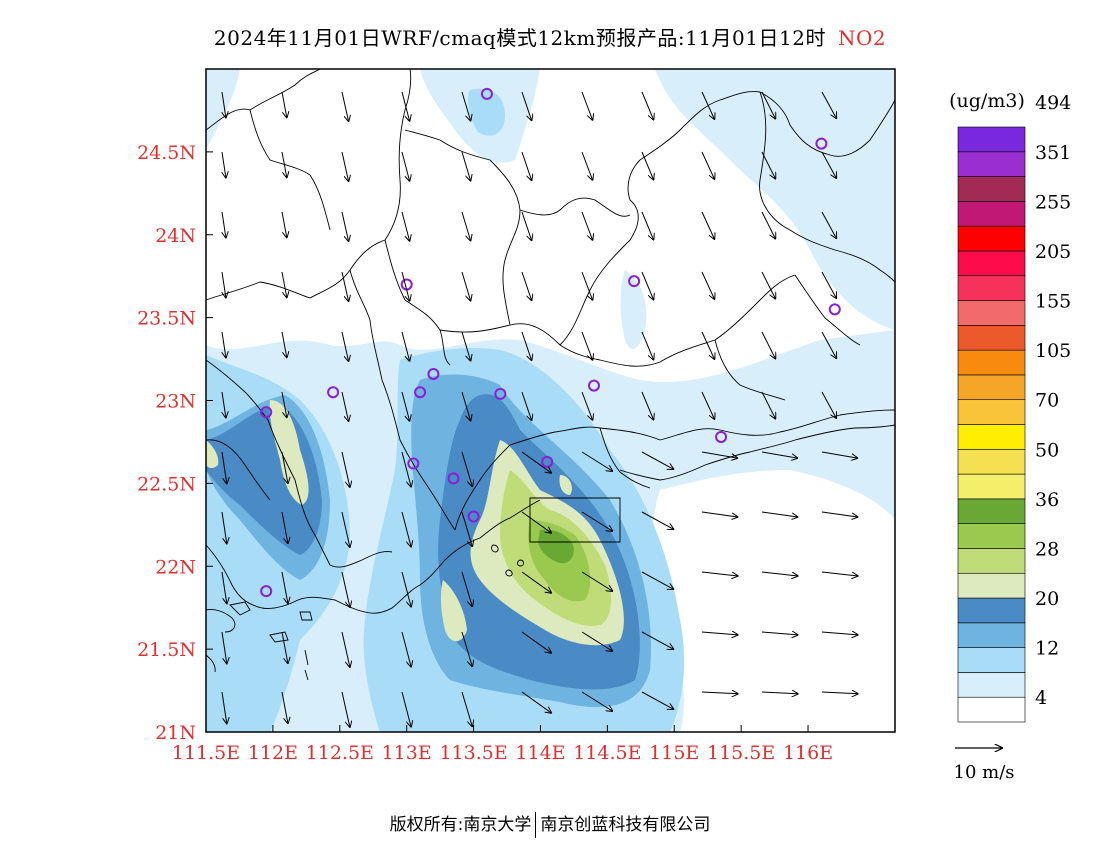 This screenshot has height=850, width=1100. What do you see at coordinates (1053, 302) in the screenshot?
I see `colorbar-label: 155` at bounding box center [1053, 302].